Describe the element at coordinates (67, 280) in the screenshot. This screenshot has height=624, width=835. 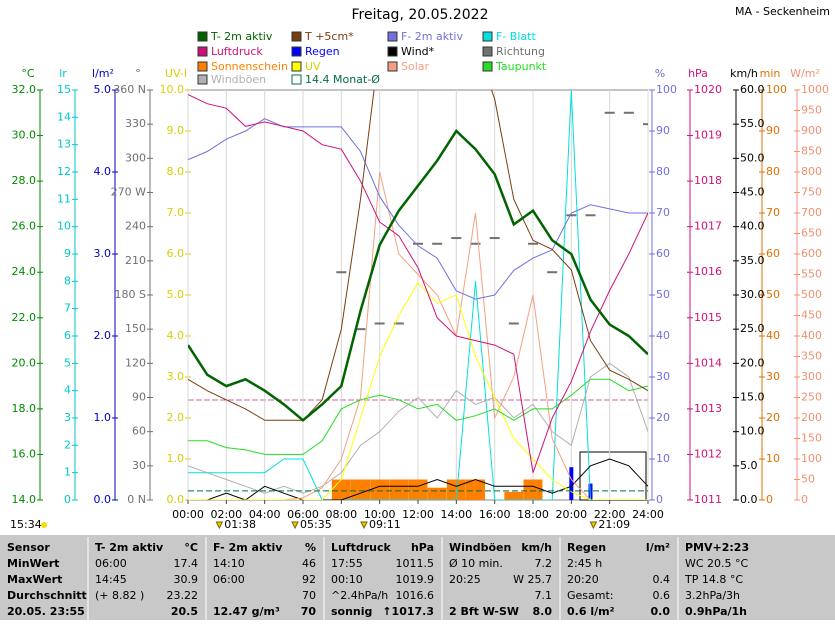
I see `y-tick-label: 8` at that location.